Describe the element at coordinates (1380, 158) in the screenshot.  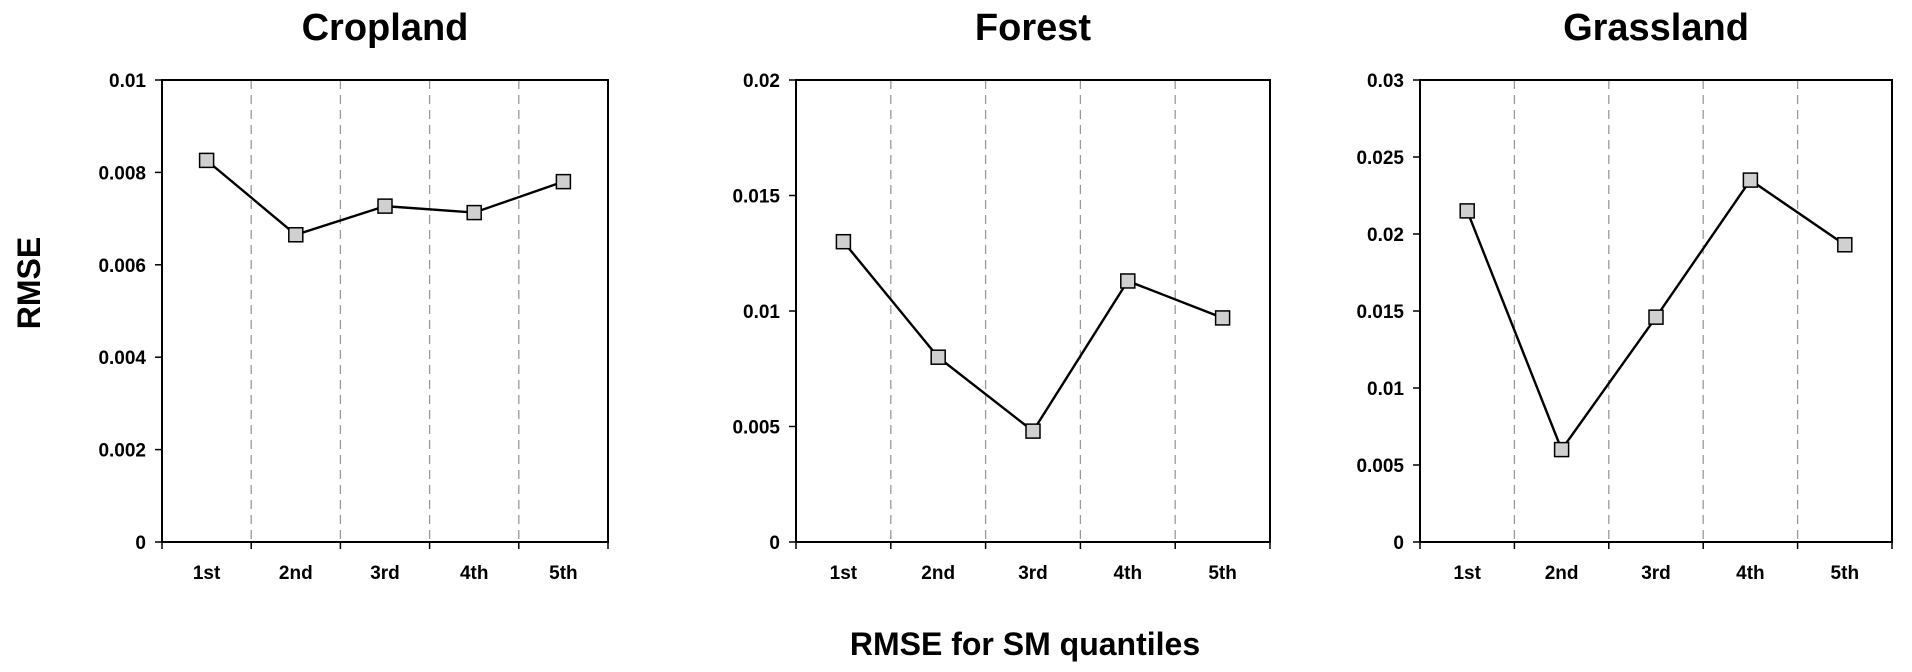
I see `y-tick-label: 0.025` at that location.